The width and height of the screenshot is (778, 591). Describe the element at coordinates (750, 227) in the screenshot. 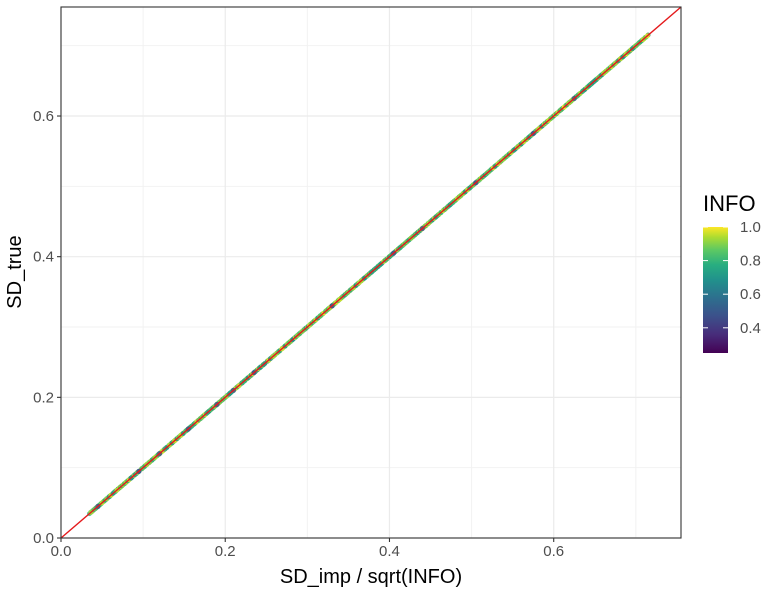

I see `legend-tick-label: 1.0` at that location.